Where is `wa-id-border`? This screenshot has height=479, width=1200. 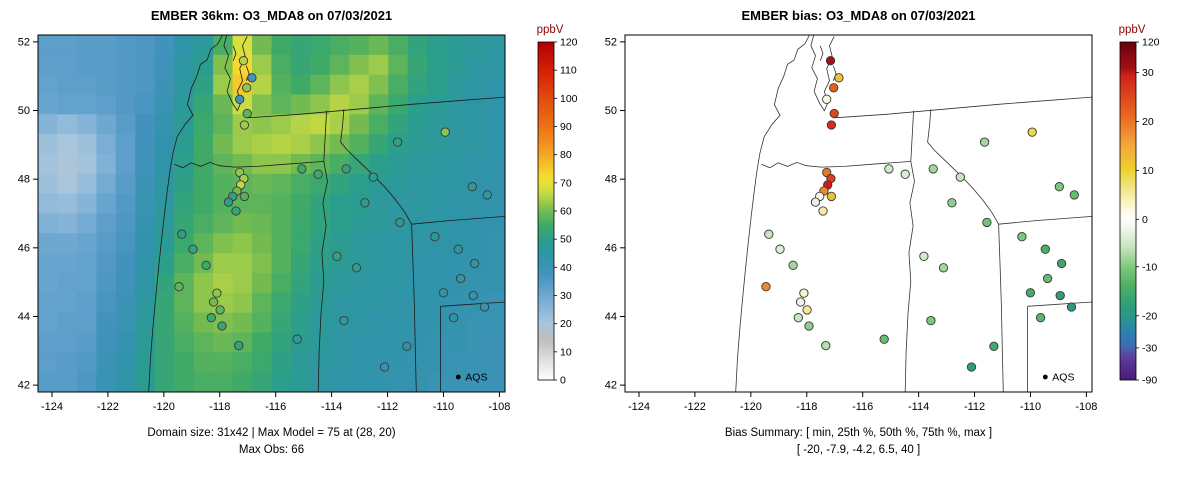
wa-id-border is located at coordinates (912, 136).